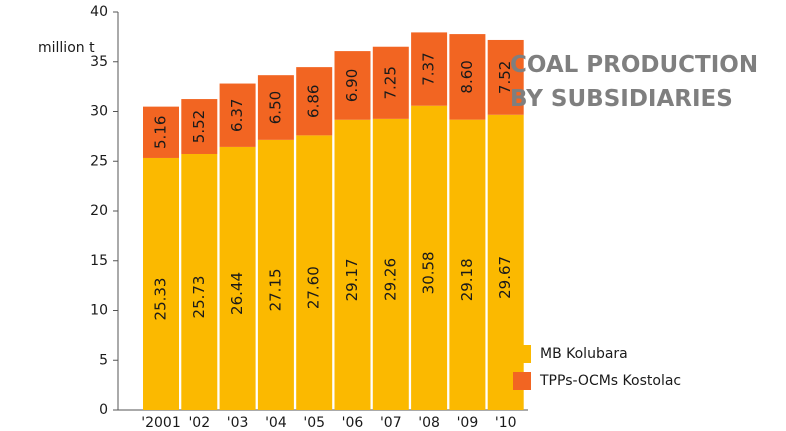 The width and height of the screenshot is (786, 431). Describe the element at coordinates (103, 410) in the screenshot. I see `y-tick-label: 0` at that location.